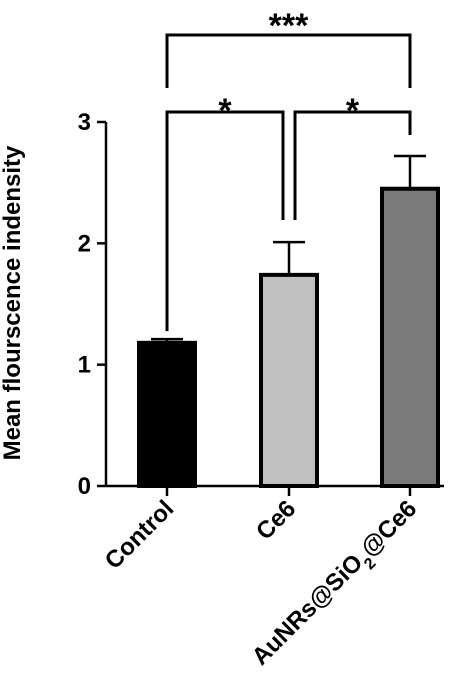 The image size is (474, 690). I want to click on x-category-label: Control, so click(139, 534).